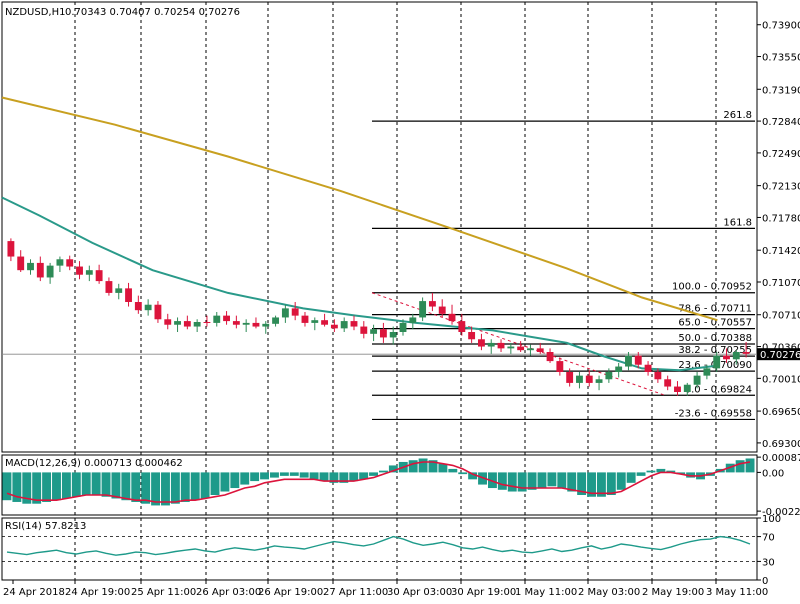 Image resolution: width=800 pixels, height=604 pixels. I want to click on price-tick-label: 0.73190, so click(781, 90).